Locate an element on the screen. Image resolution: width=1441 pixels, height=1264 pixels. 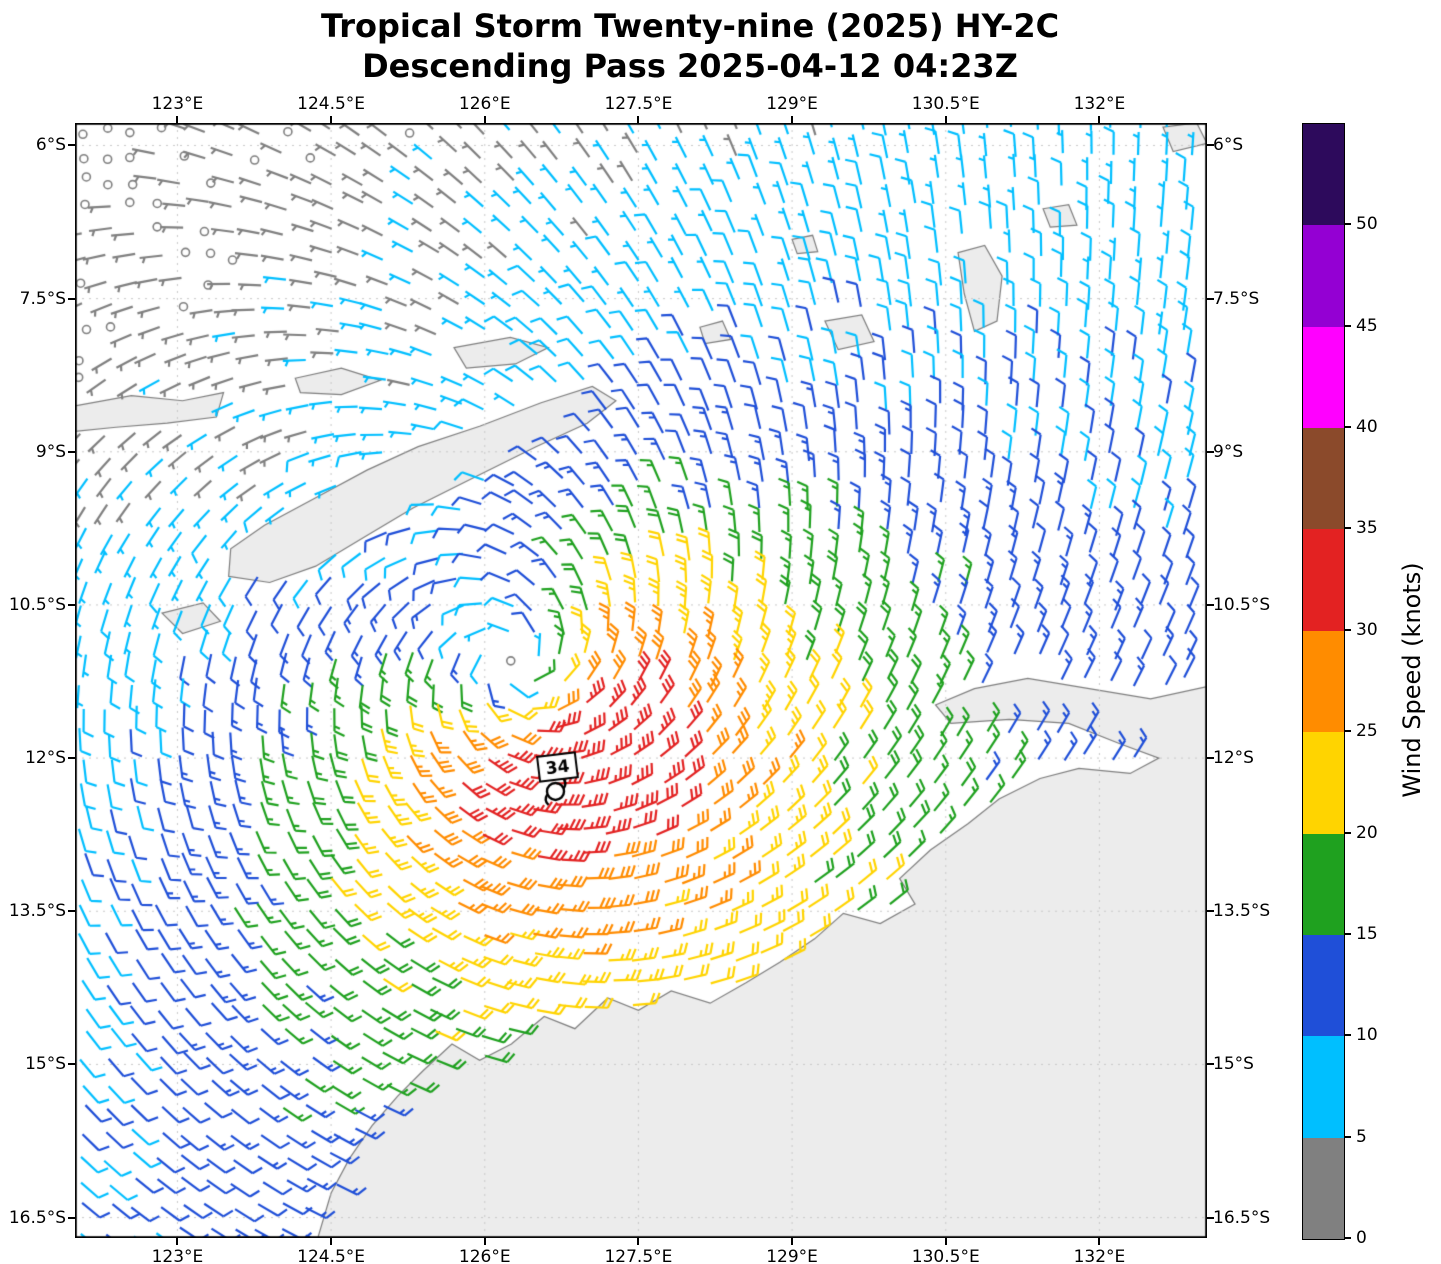
lat-tick-label-left: 9°S is located at coordinates (50, 451).